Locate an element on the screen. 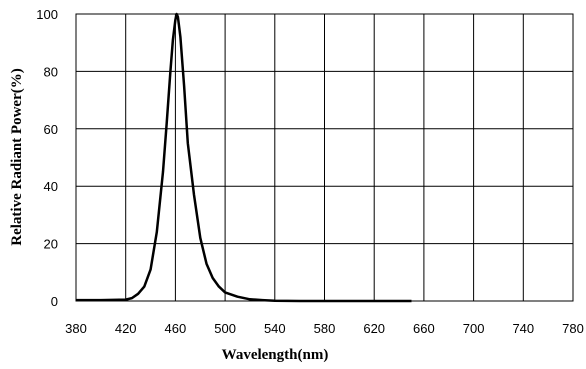 The height and width of the screenshot is (369, 586). x-tick-label: 380 is located at coordinates (76, 328).